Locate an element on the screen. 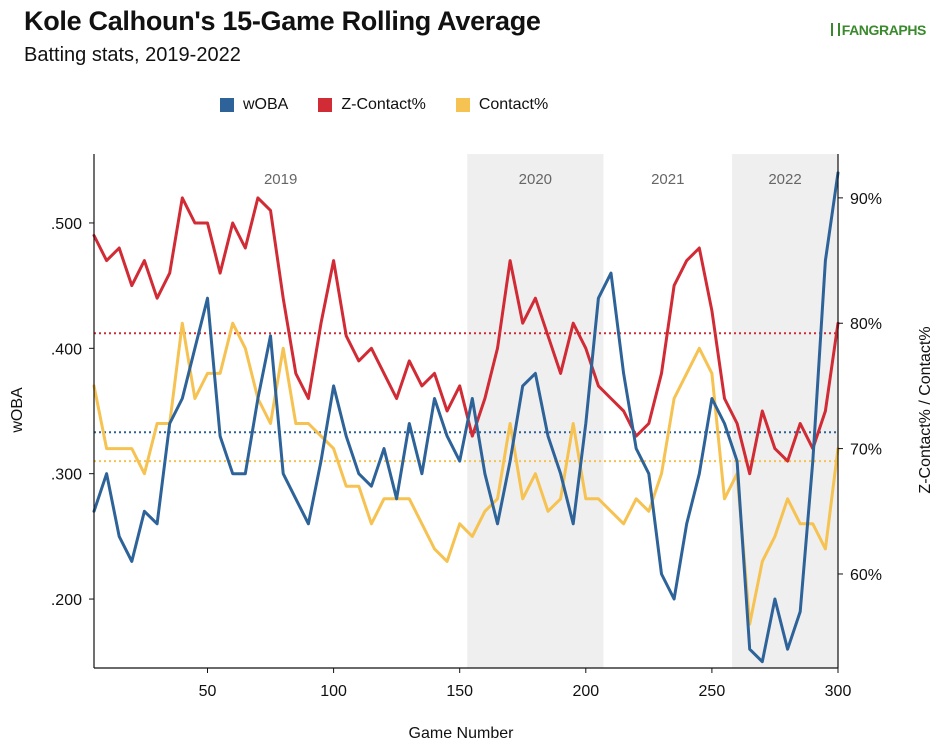 This screenshot has height=744, width=948. legend-item-contact: Contact% is located at coordinates (502, 105).